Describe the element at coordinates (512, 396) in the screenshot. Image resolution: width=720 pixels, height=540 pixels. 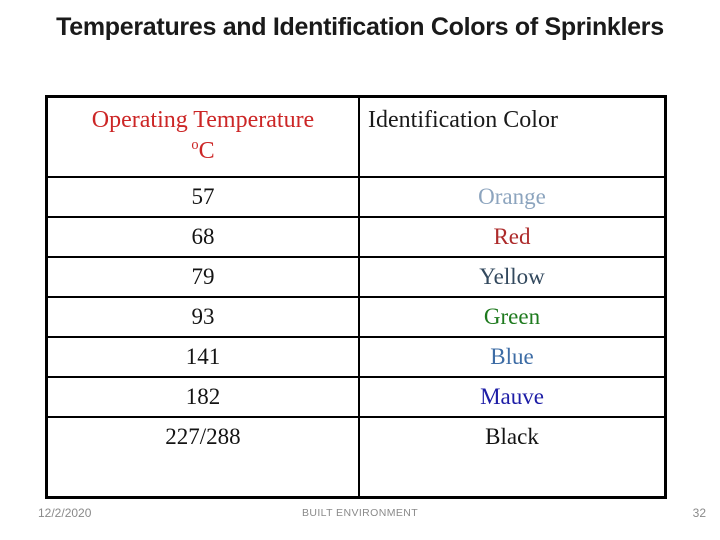
I see `color-name-cell: Mauve` at that location.